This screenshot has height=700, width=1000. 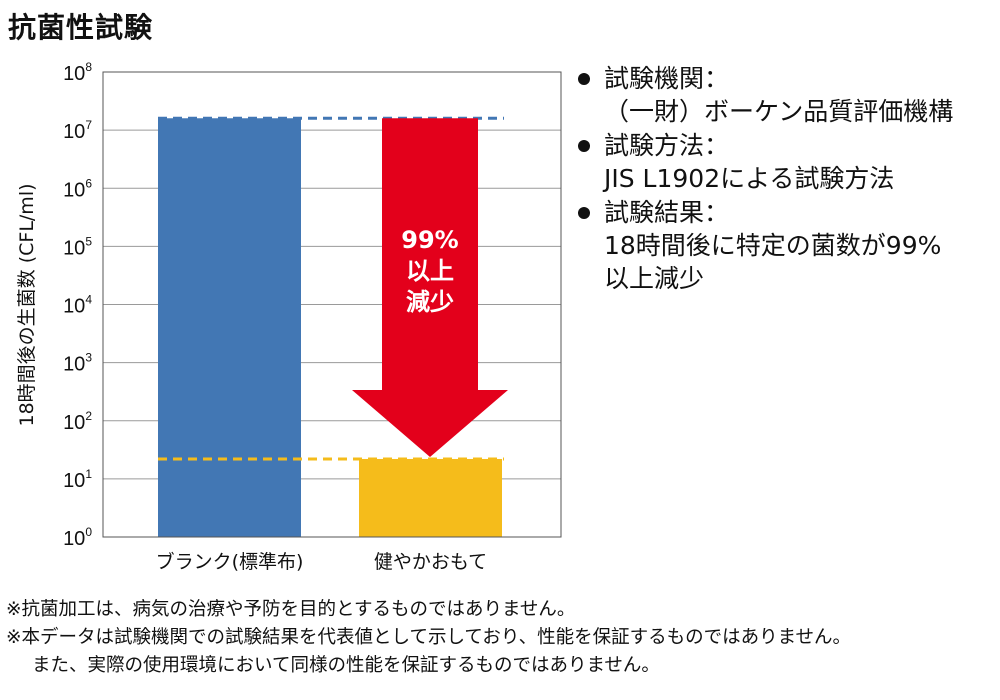 I want to click on reduction-label-line-3: 減少, so click(x=430, y=302).